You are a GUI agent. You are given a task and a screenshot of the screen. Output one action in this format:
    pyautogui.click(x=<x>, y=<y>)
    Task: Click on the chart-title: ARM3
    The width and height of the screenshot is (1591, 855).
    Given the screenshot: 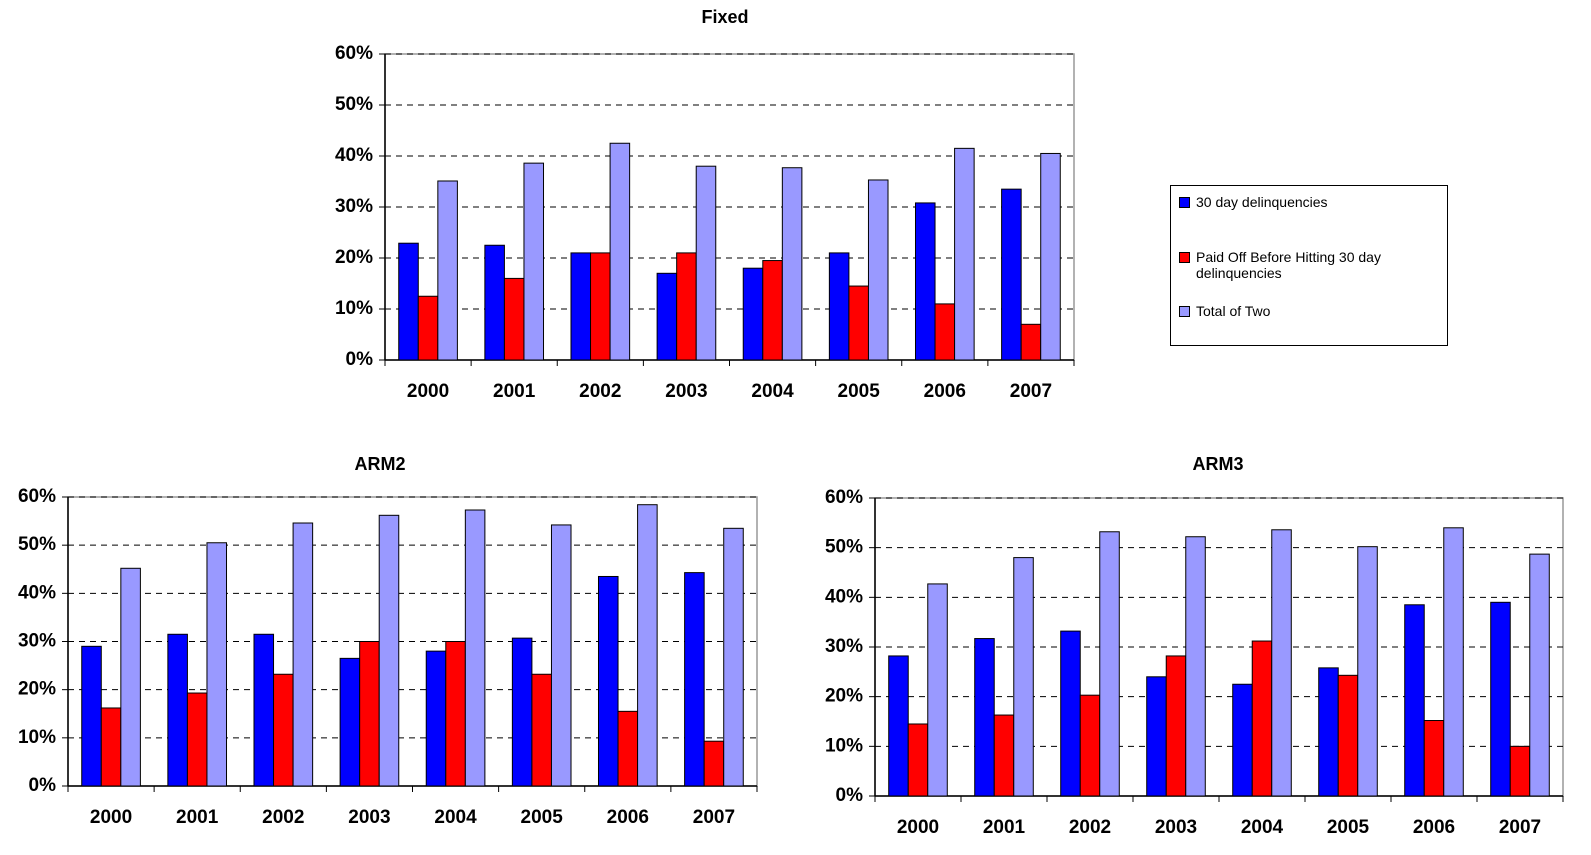 What is the action you would take?
    pyautogui.click(x=1217, y=464)
    